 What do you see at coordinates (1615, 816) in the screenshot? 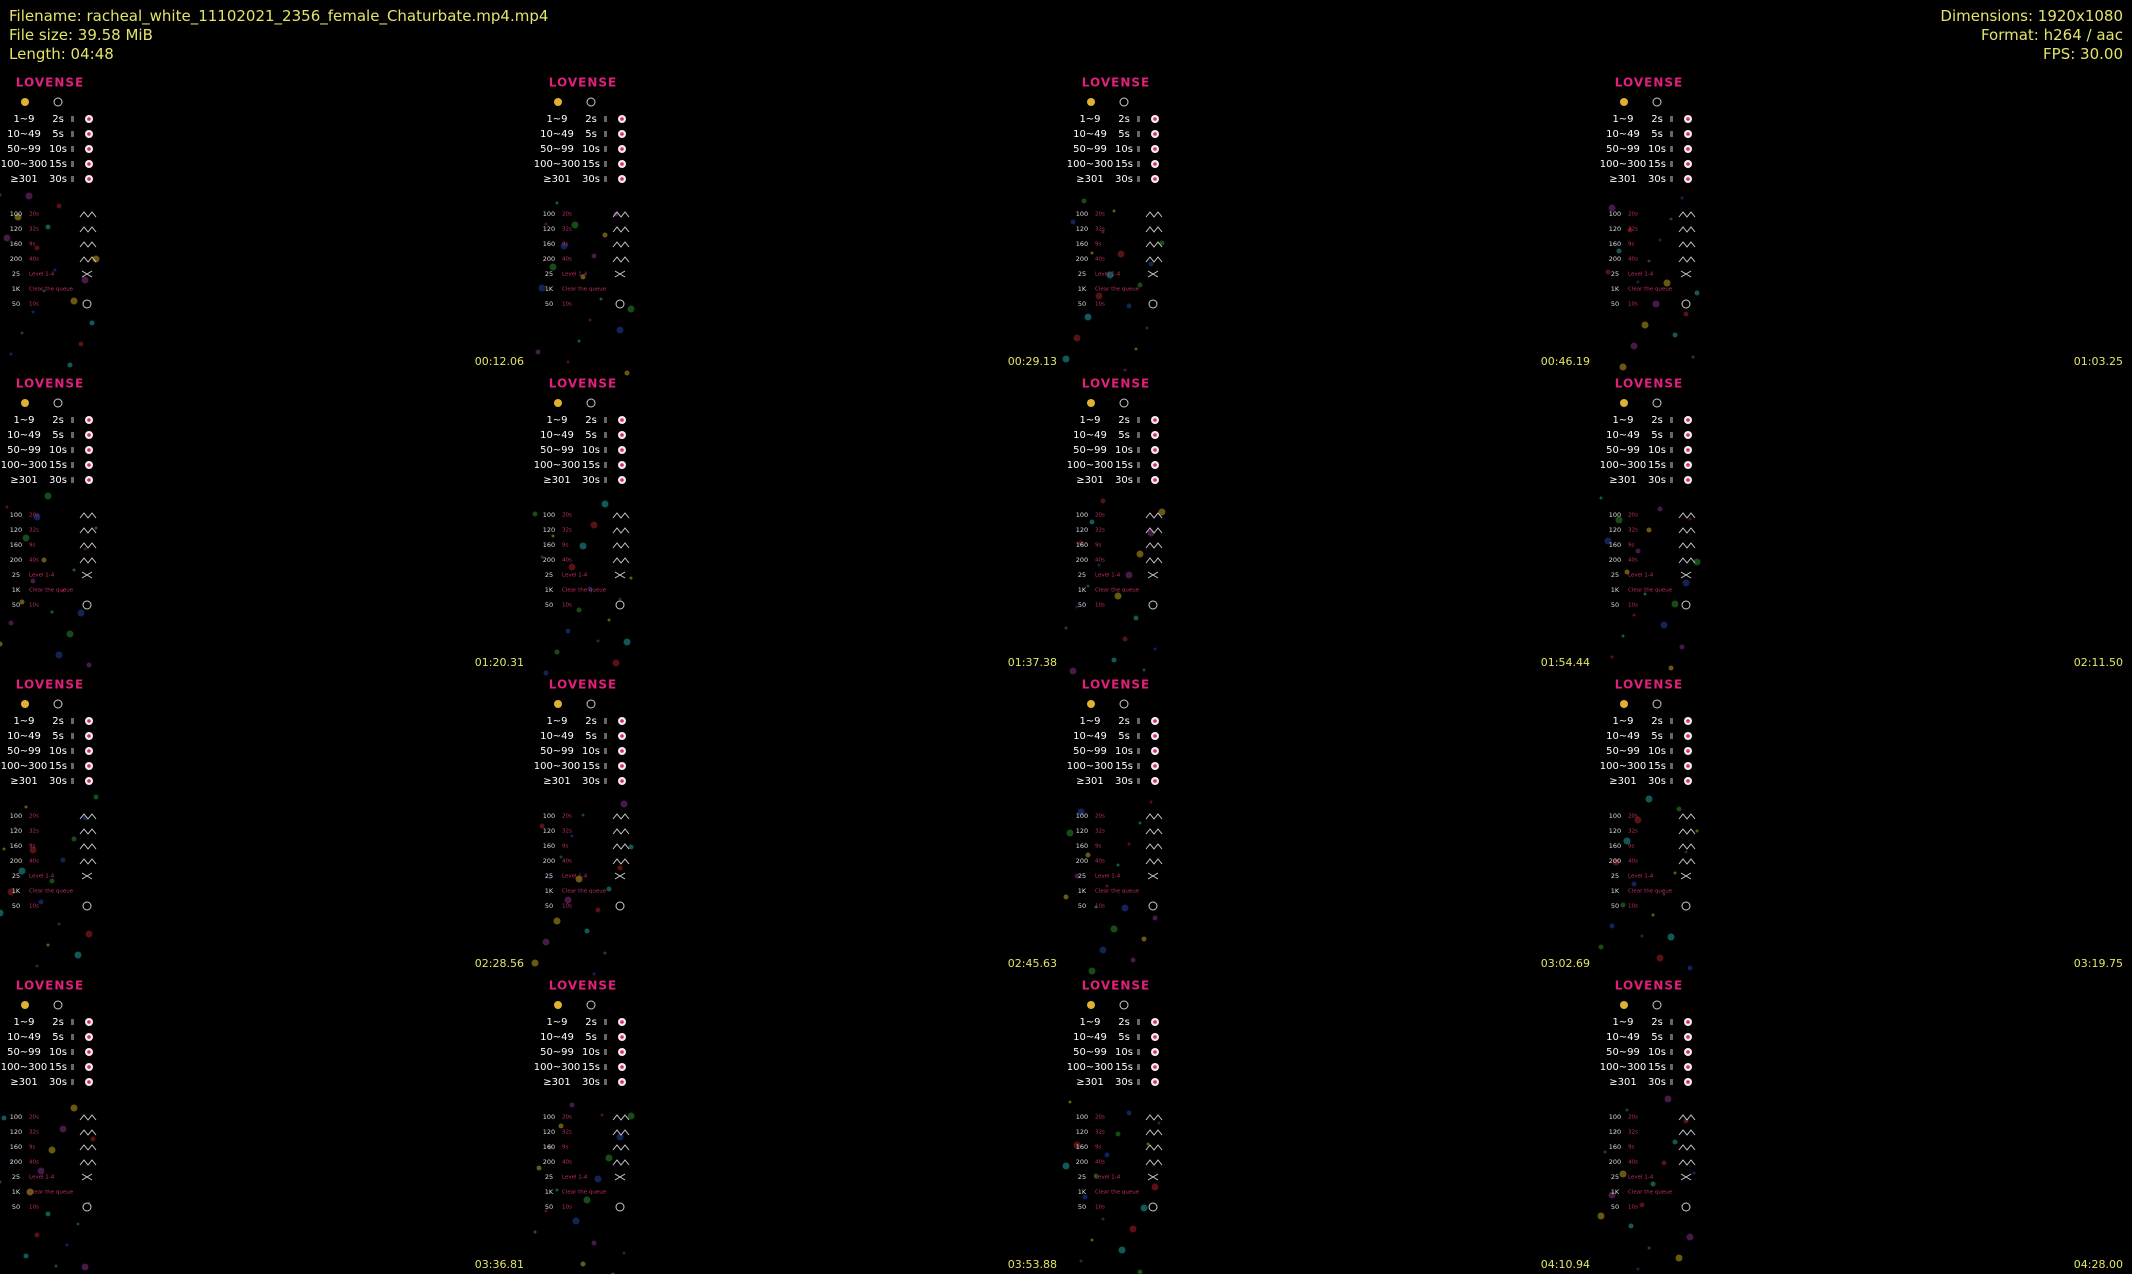
I see `special-amount: 100` at bounding box center [1615, 816].